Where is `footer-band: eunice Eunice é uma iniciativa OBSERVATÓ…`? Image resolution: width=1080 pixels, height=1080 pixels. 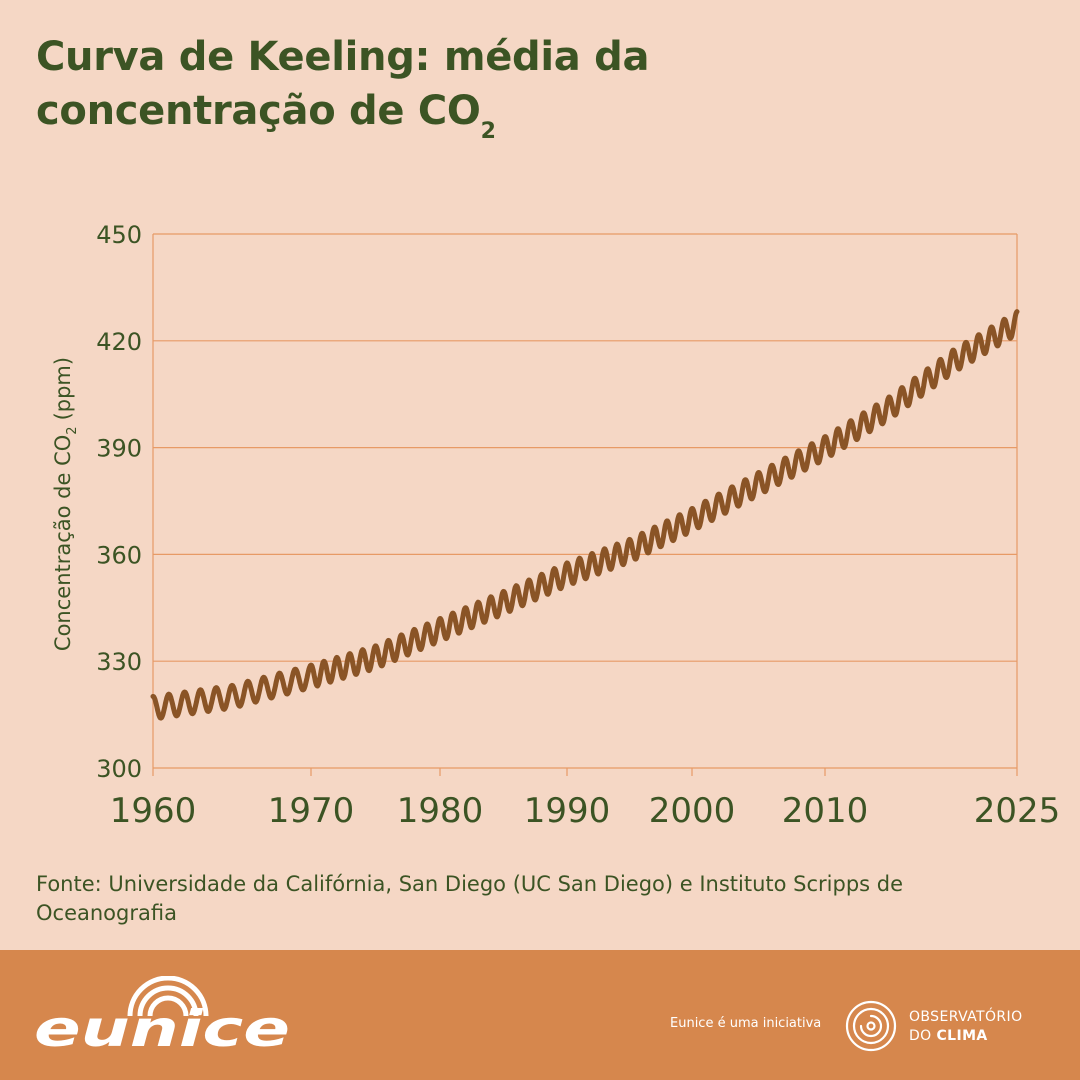
footer-band: eunice Eunice é uma iniciativa OBSERVATÓ… is located at coordinates (540, 1015).